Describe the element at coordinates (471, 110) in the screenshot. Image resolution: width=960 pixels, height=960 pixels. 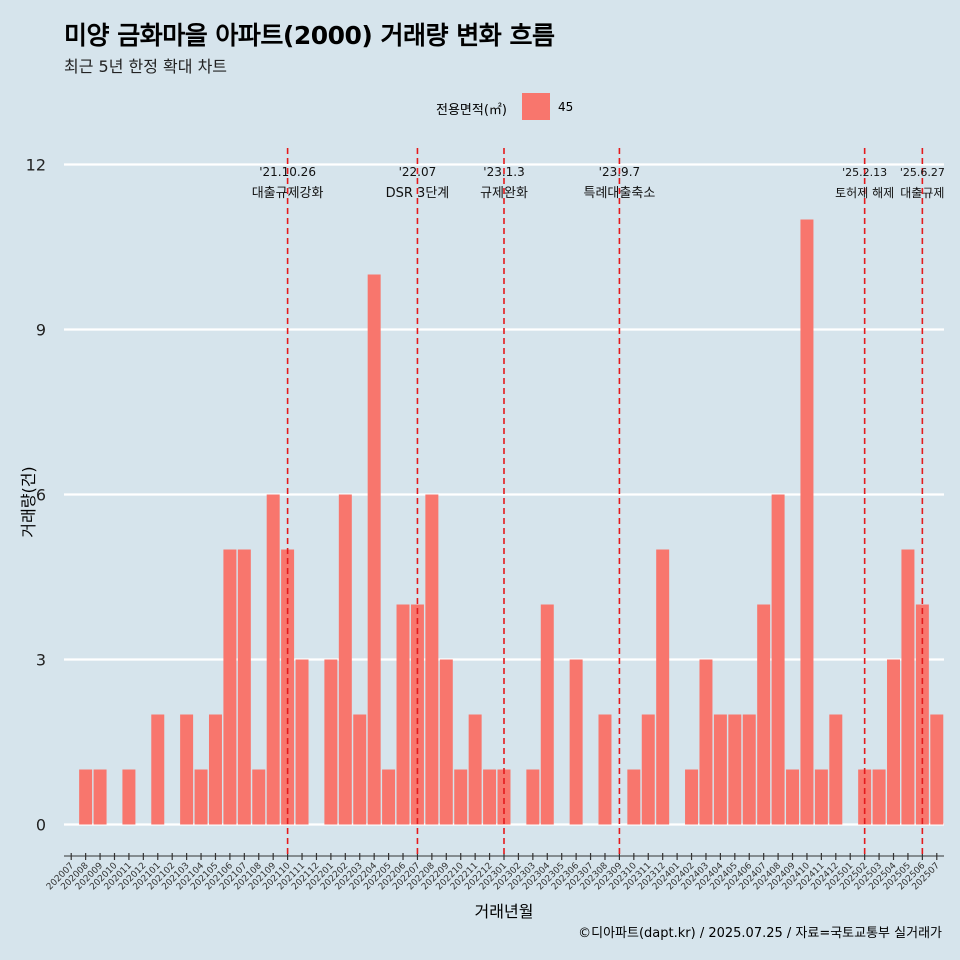
I see `legend-title: 전용면적(㎡)` at that location.